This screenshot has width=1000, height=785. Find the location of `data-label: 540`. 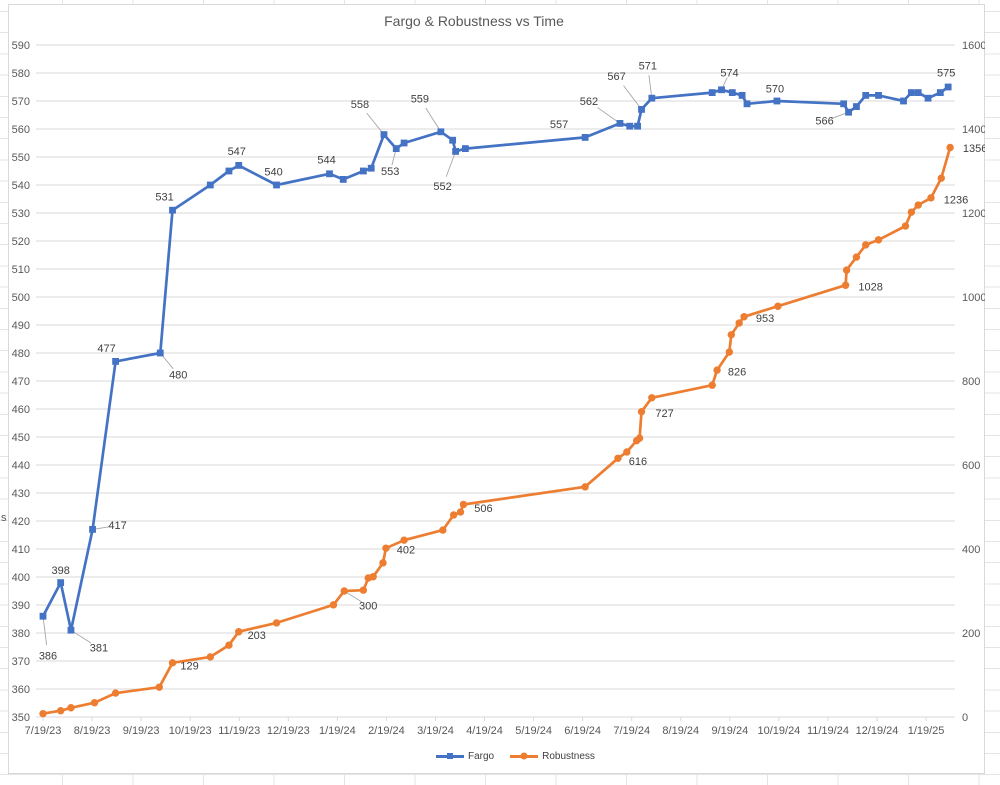

data-label: 540 is located at coordinates (273, 173).